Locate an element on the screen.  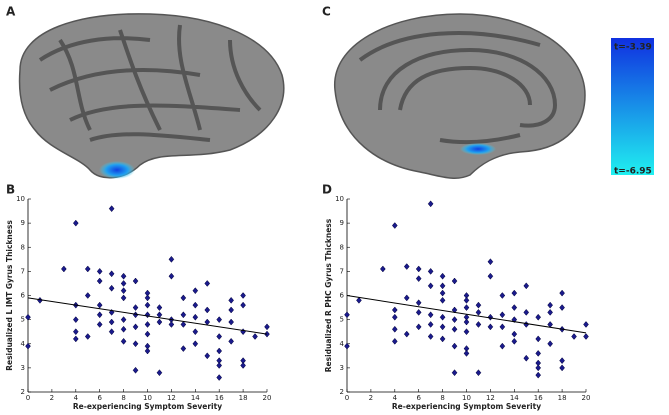
panel-label: D is located at coordinates (327, 190).